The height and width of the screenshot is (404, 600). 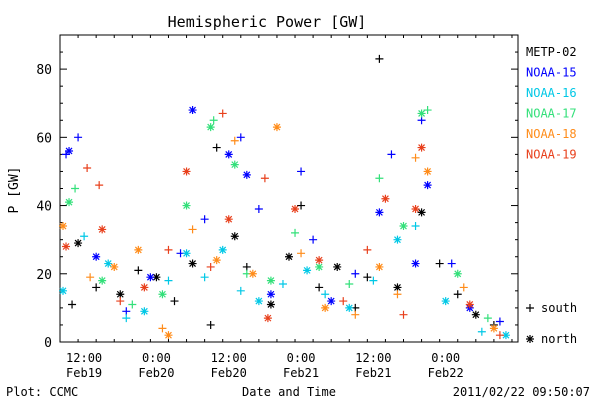 I want to click on south-marker-symbol, so click(x=530, y=308).